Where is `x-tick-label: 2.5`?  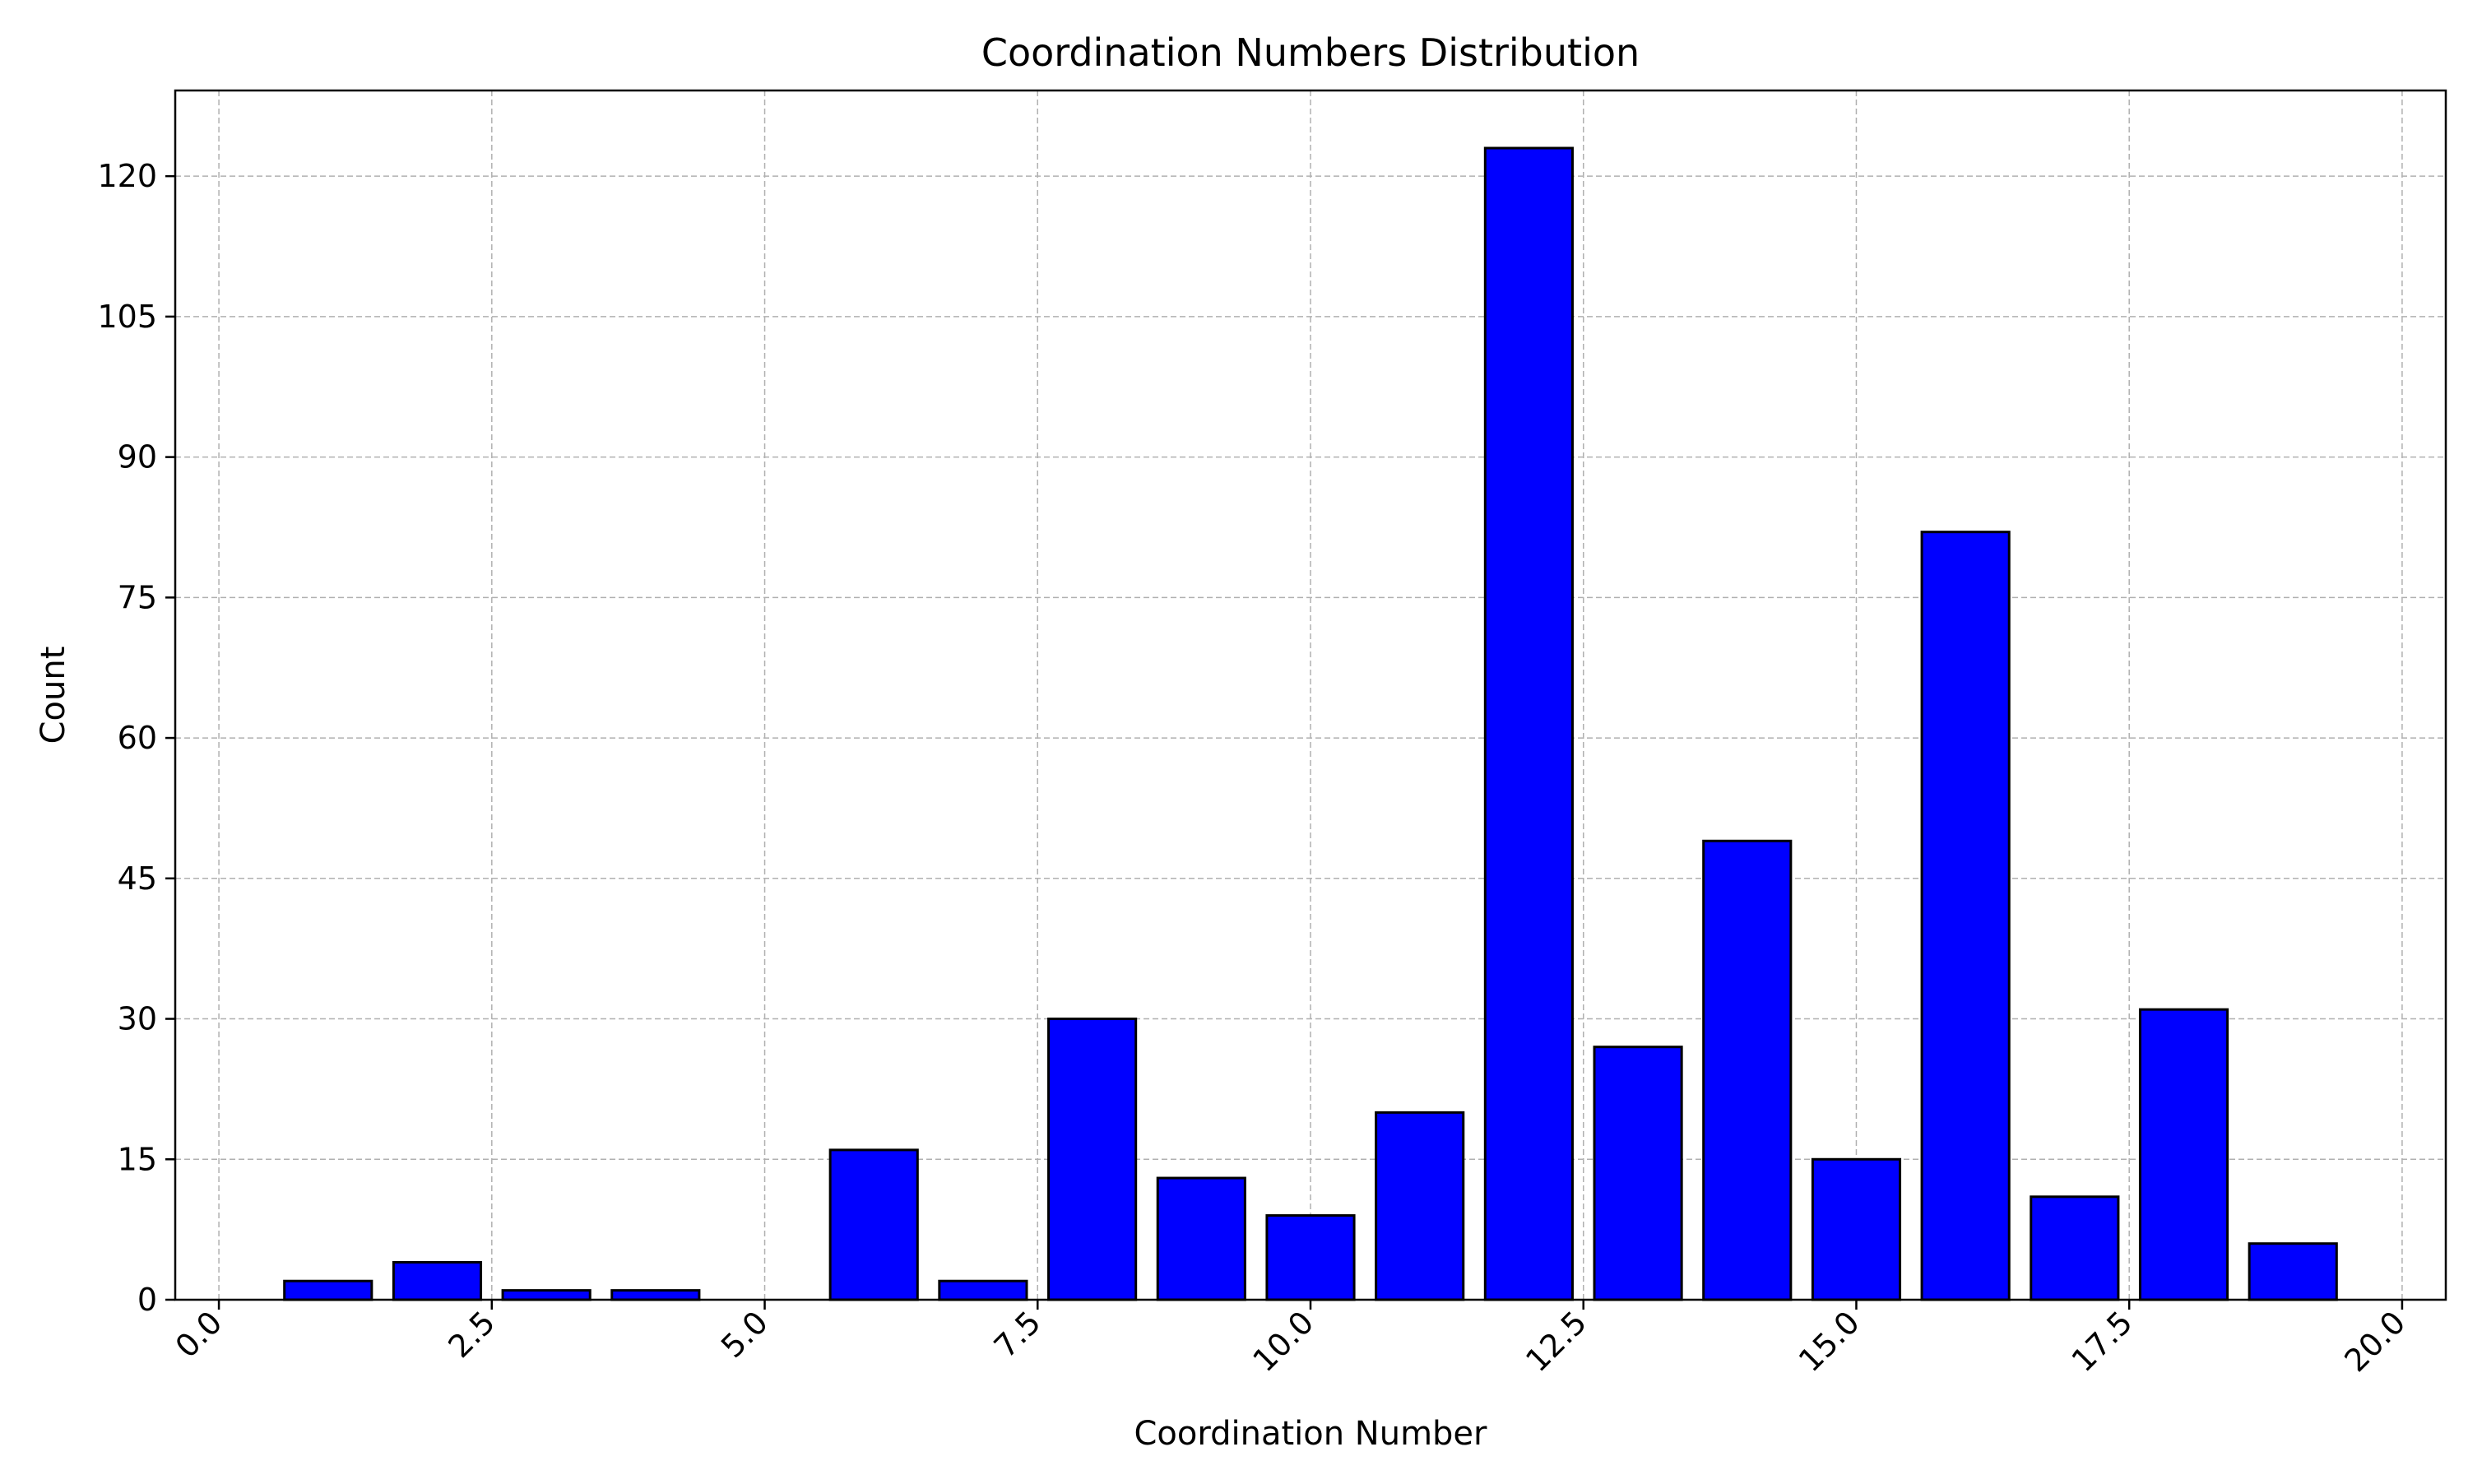
x-tick-label: 2.5 is located at coordinates (471, 1334).